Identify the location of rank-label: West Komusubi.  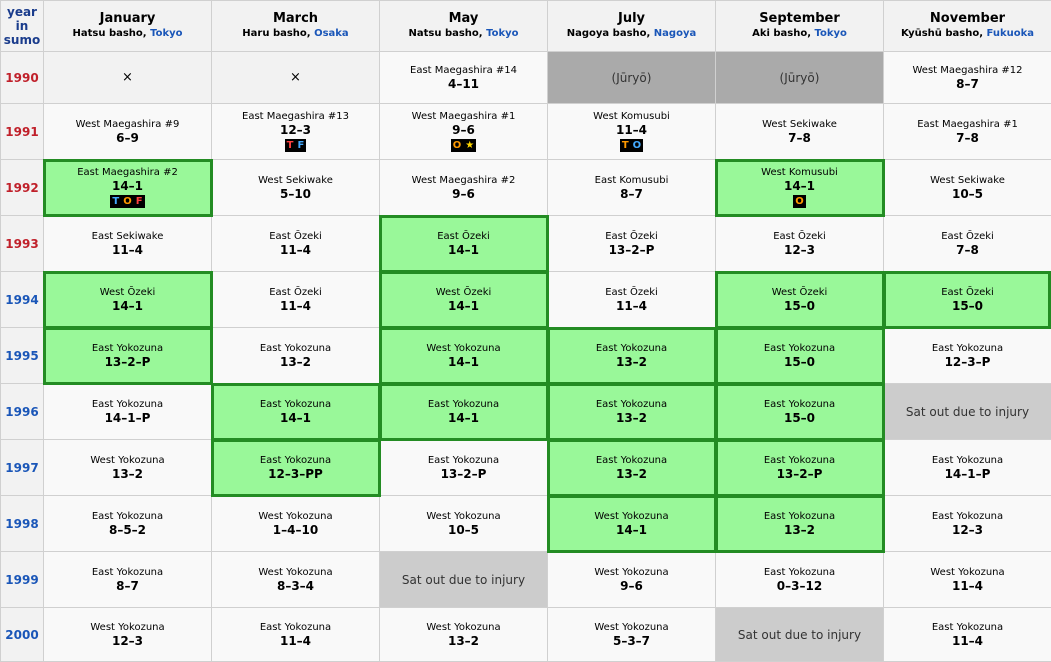
(631, 116).